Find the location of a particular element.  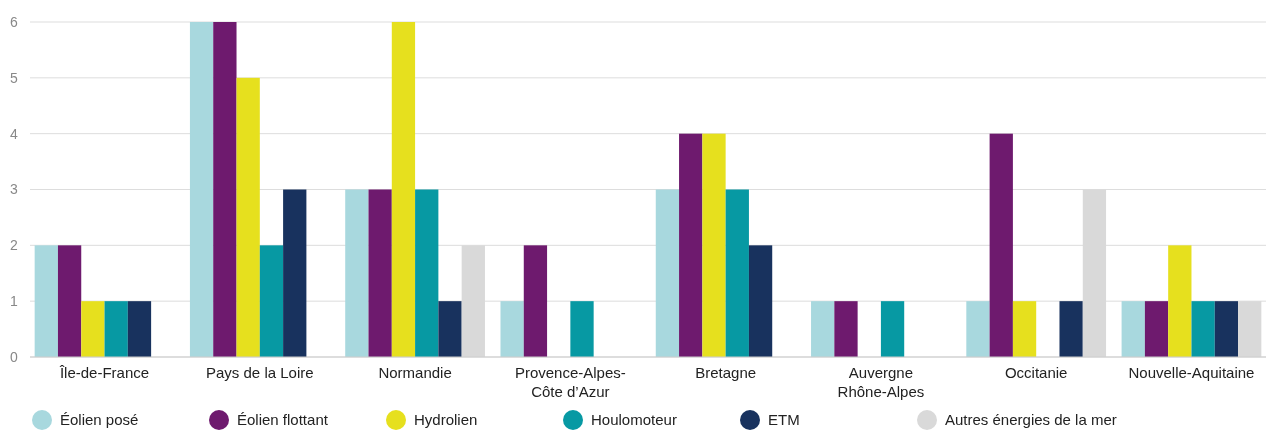

x-tick-label: Île-de-France is located at coordinates (104, 372).